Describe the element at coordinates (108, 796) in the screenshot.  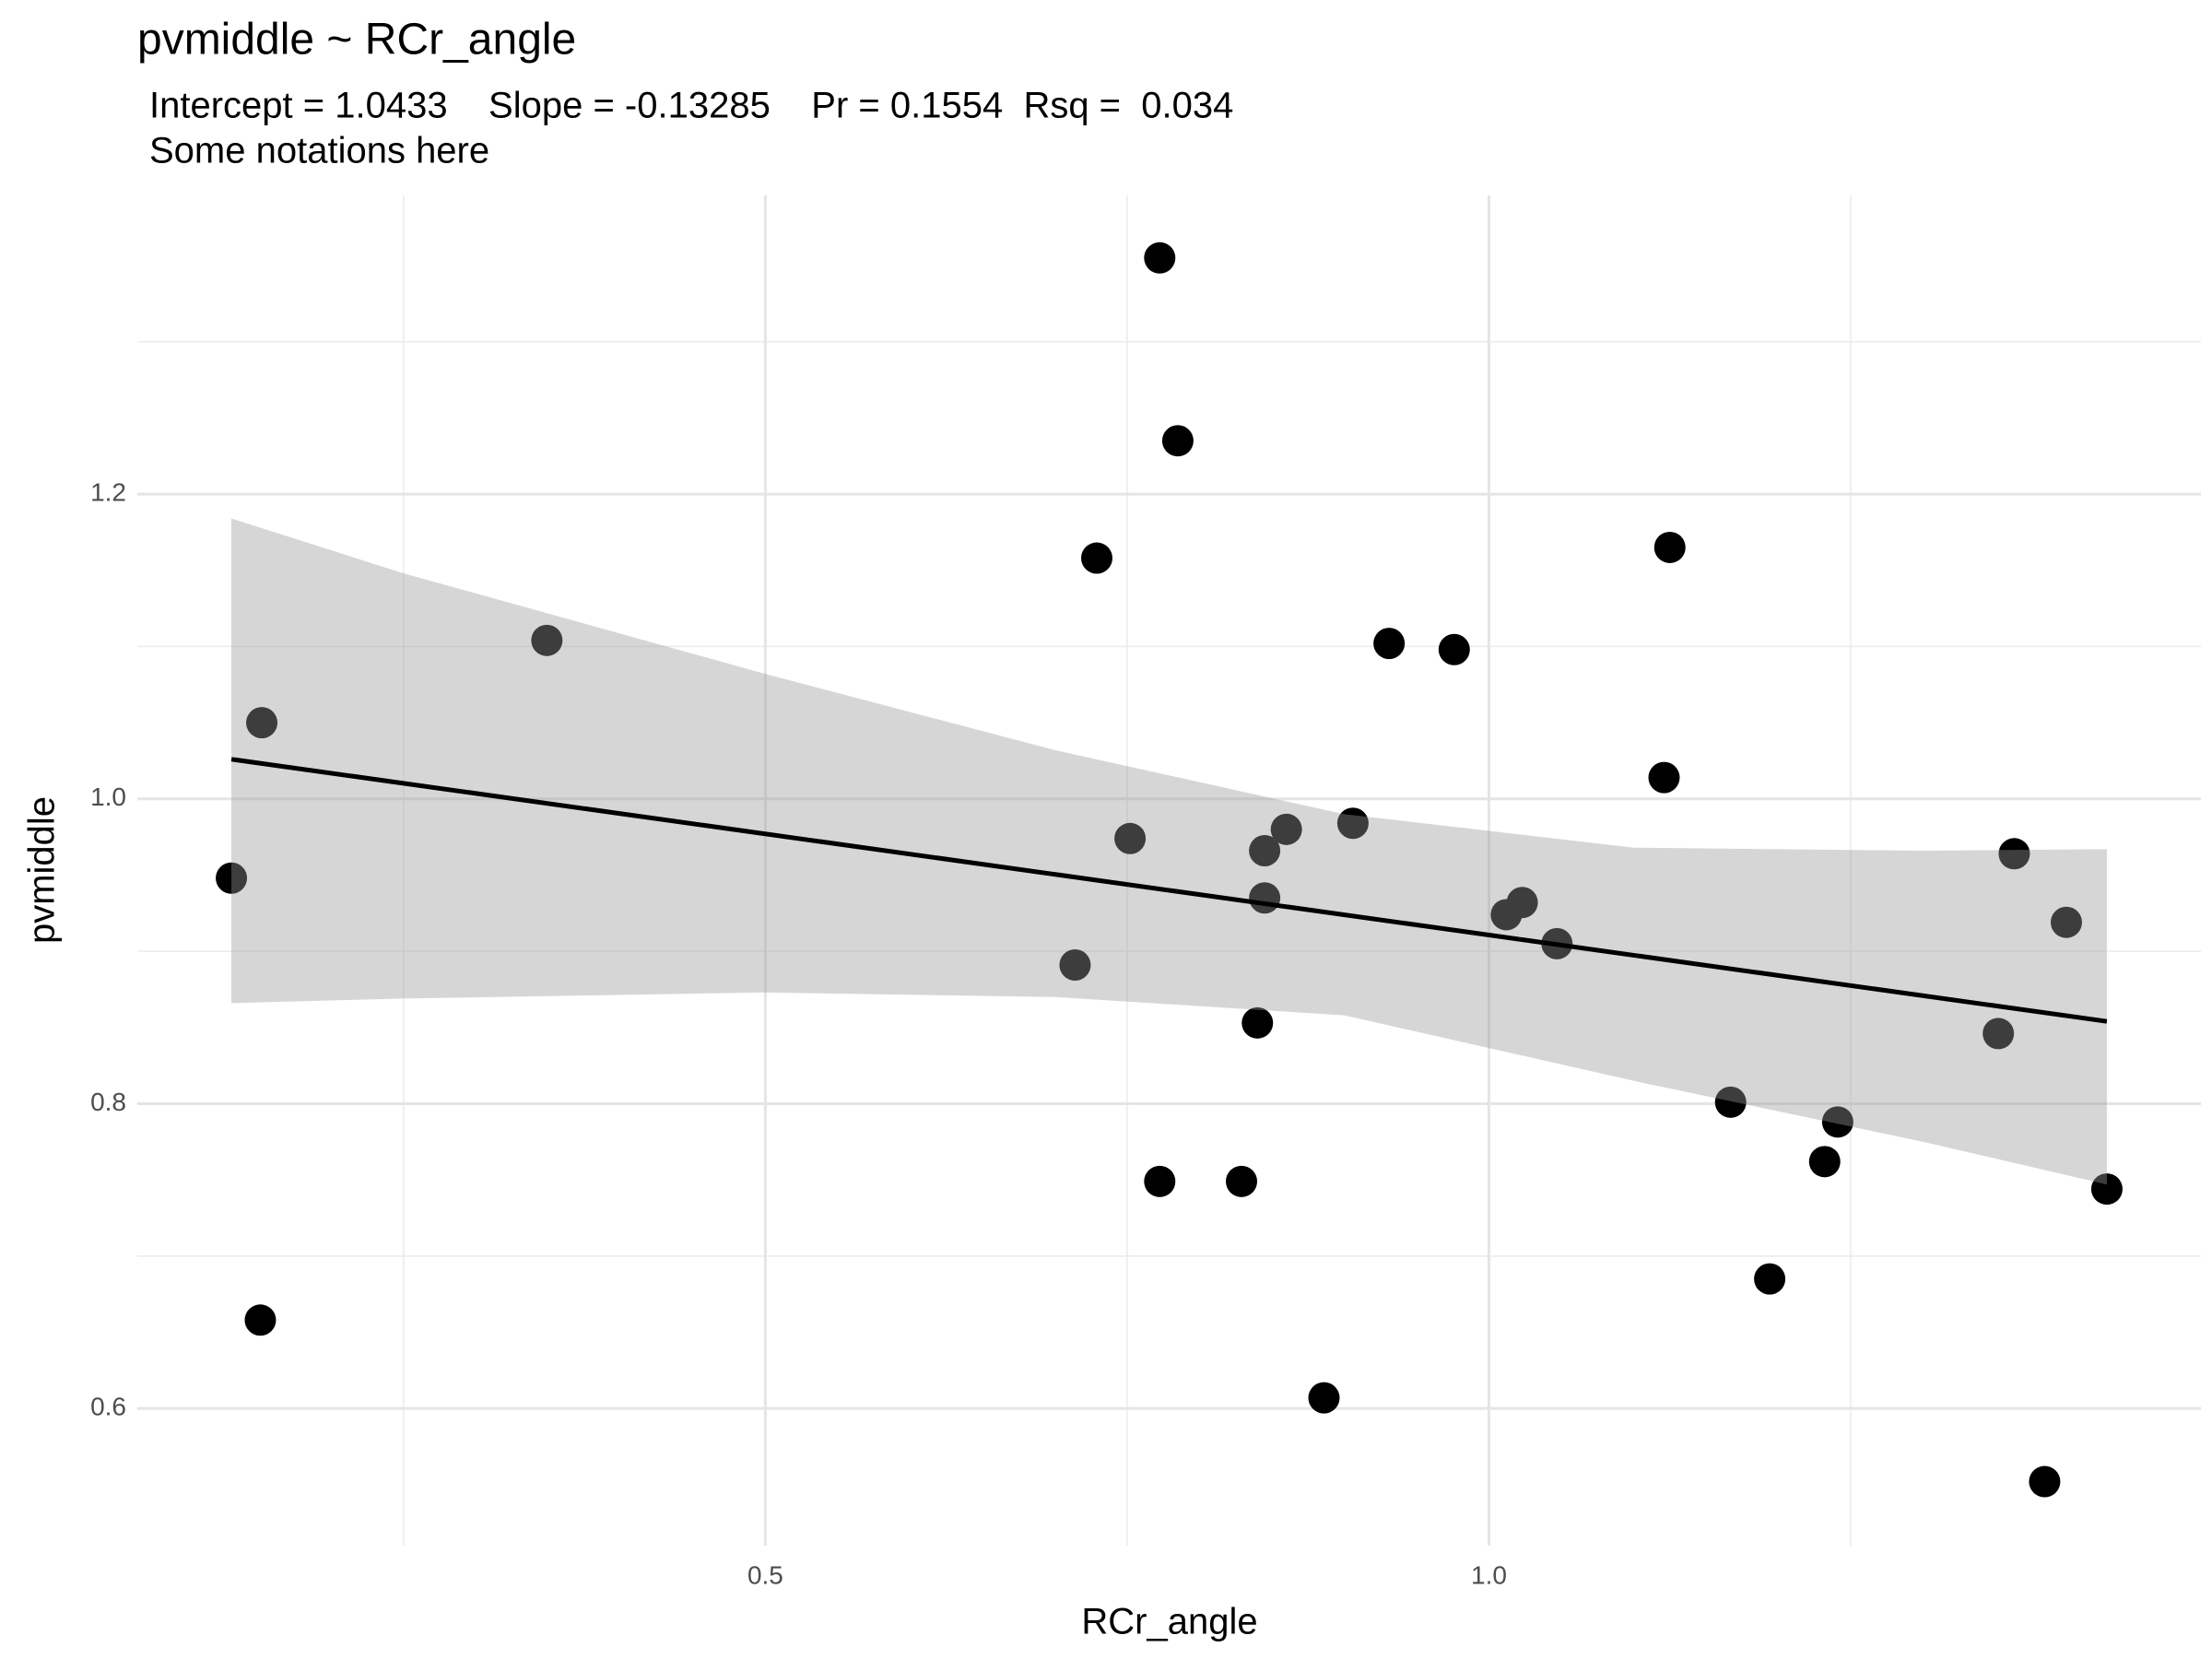
I see `y-tick-label: 1.0` at that location.